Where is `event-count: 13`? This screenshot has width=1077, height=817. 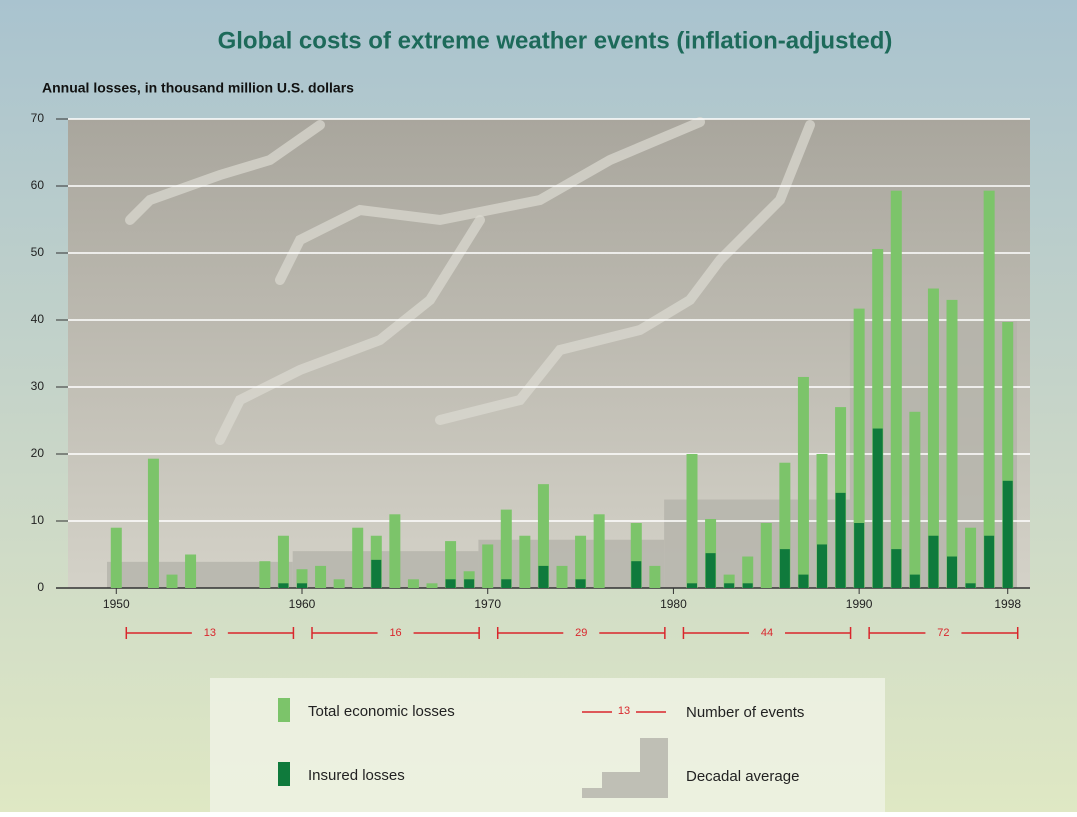 event-count: 13 is located at coordinates (210, 633).